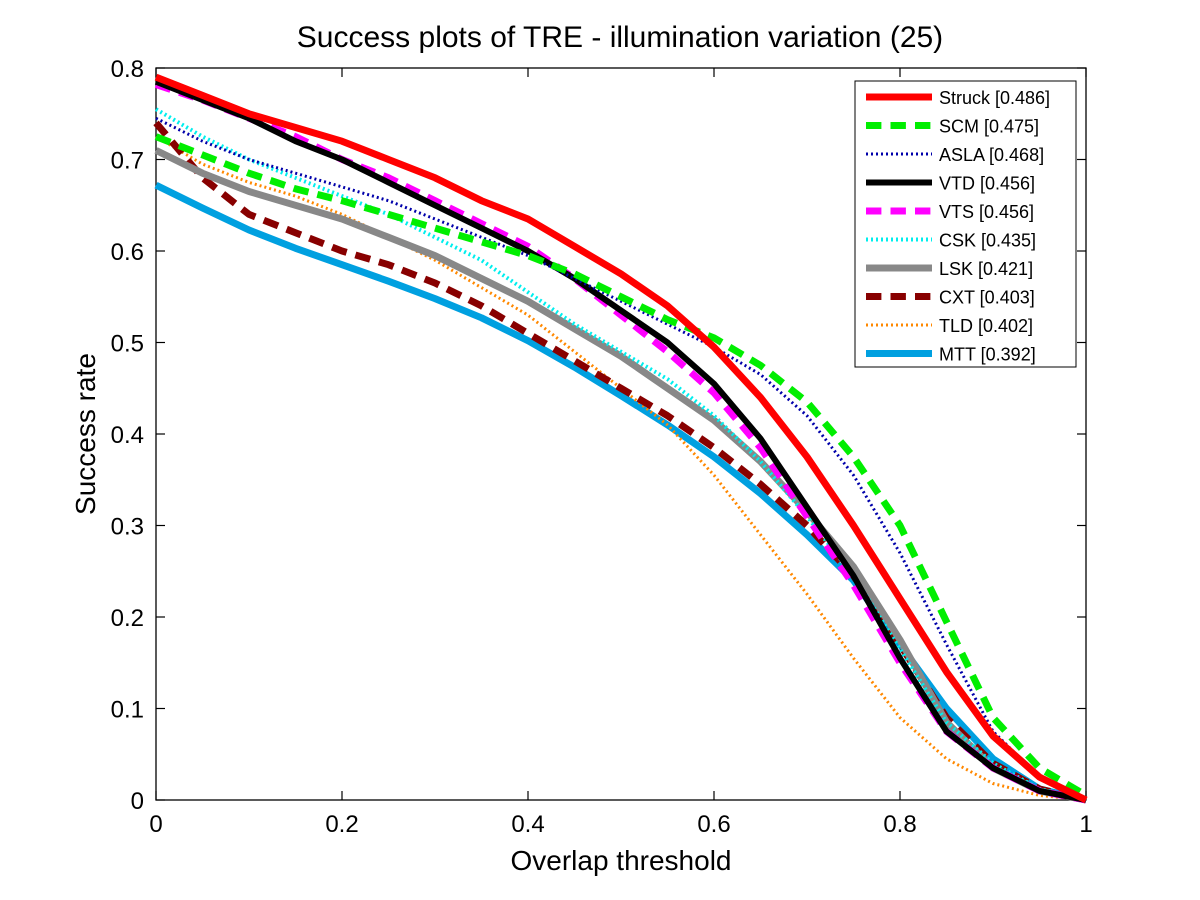 The height and width of the screenshot is (900, 1200). I want to click on y-tick-label: 0.8, so click(127, 69).